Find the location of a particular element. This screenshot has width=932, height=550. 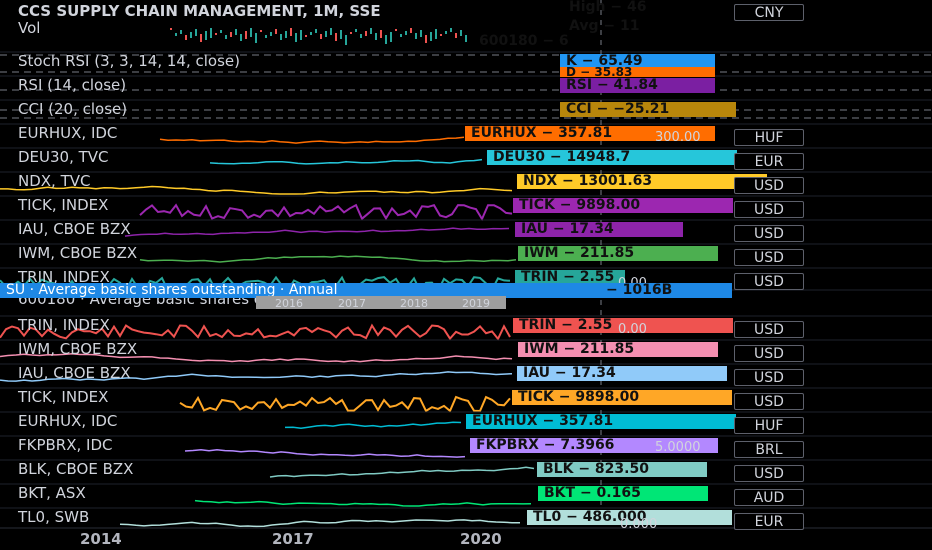

pane-legend-6: TICK, INDEX is located at coordinates (63, 205).